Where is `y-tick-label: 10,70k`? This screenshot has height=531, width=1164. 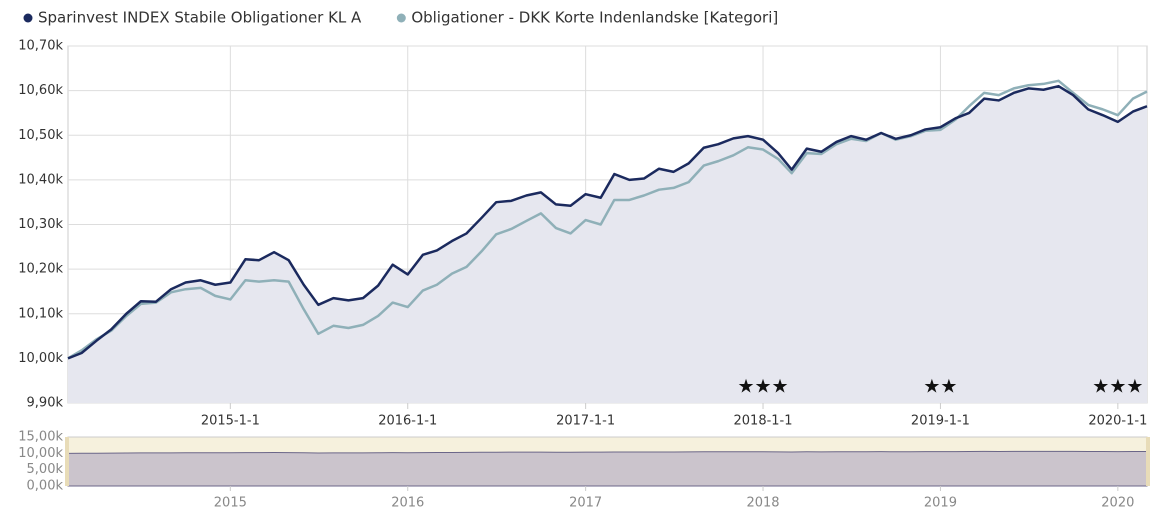 y-tick-label: 10,70k is located at coordinates (40, 46).